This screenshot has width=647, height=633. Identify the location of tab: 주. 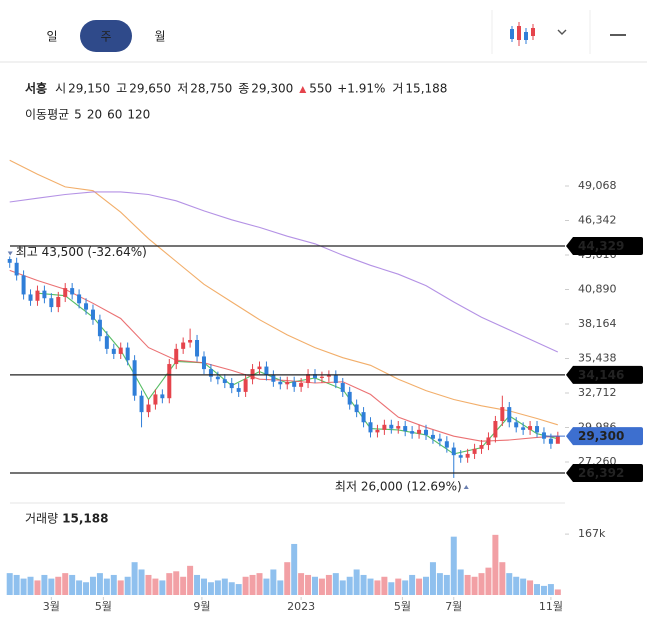
(105, 37).